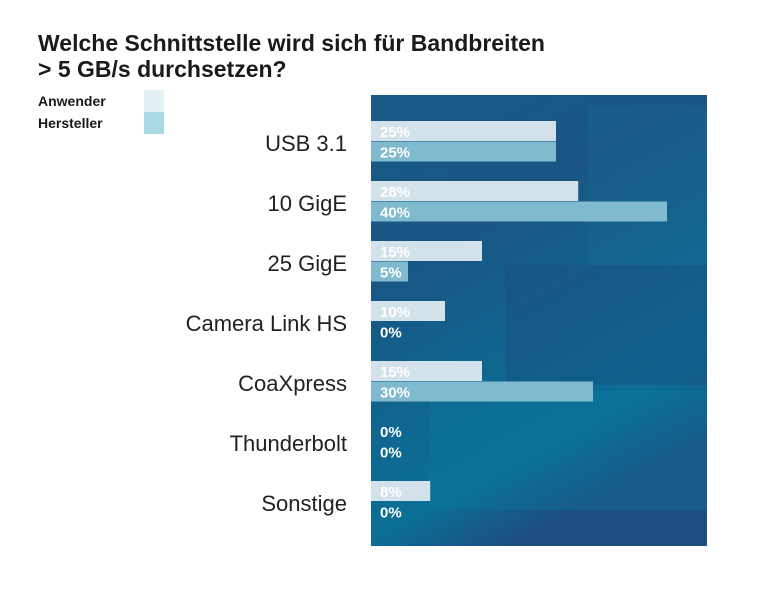 Image resolution: width=760 pixels, height=590 pixels. Describe the element at coordinates (395, 312) in the screenshot. I see `data-label: 10%` at that location.